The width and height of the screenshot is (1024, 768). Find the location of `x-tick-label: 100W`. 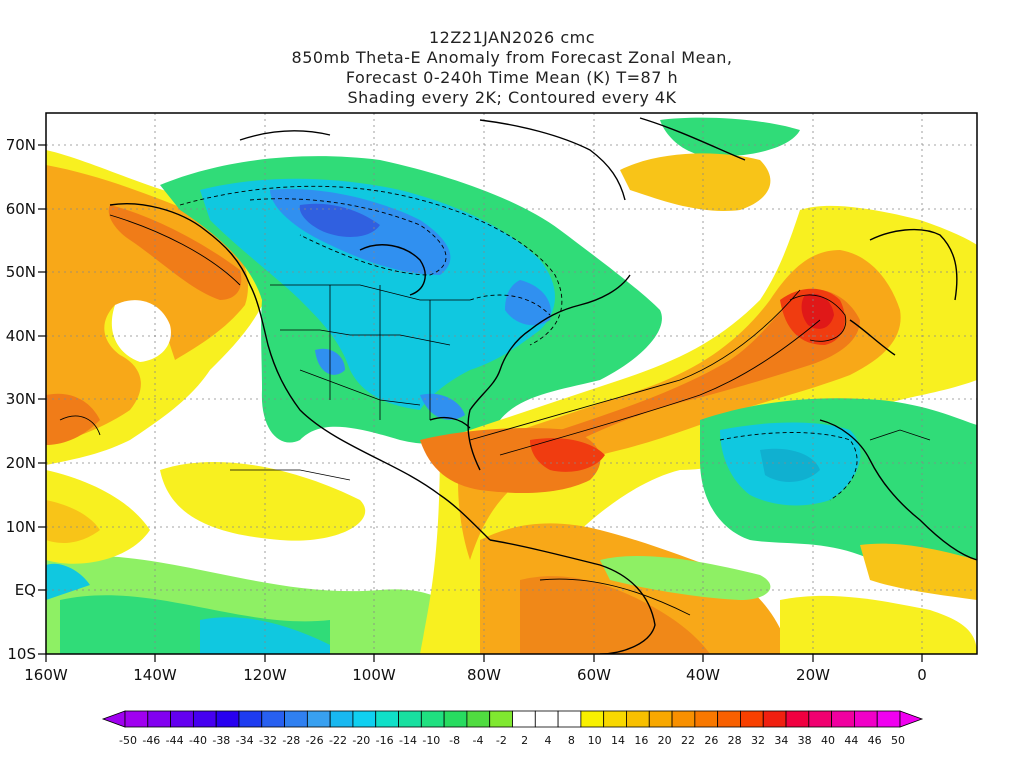

x-tick-label: 100W is located at coordinates (374, 675).